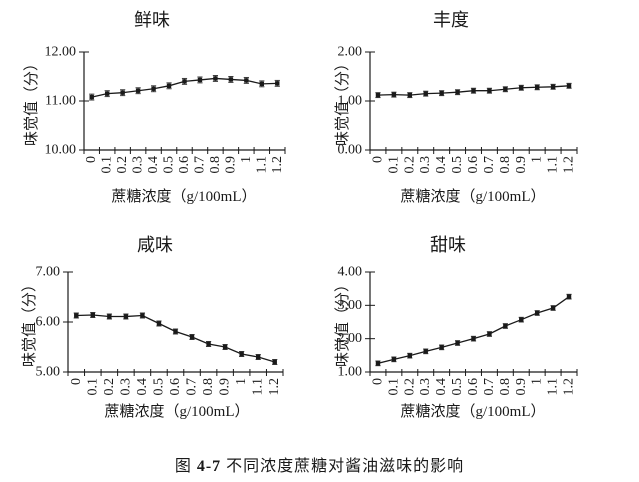  Describe the element at coordinates (60, 101) in the screenshot. I see `y-tick-label: 11.00` at that location.